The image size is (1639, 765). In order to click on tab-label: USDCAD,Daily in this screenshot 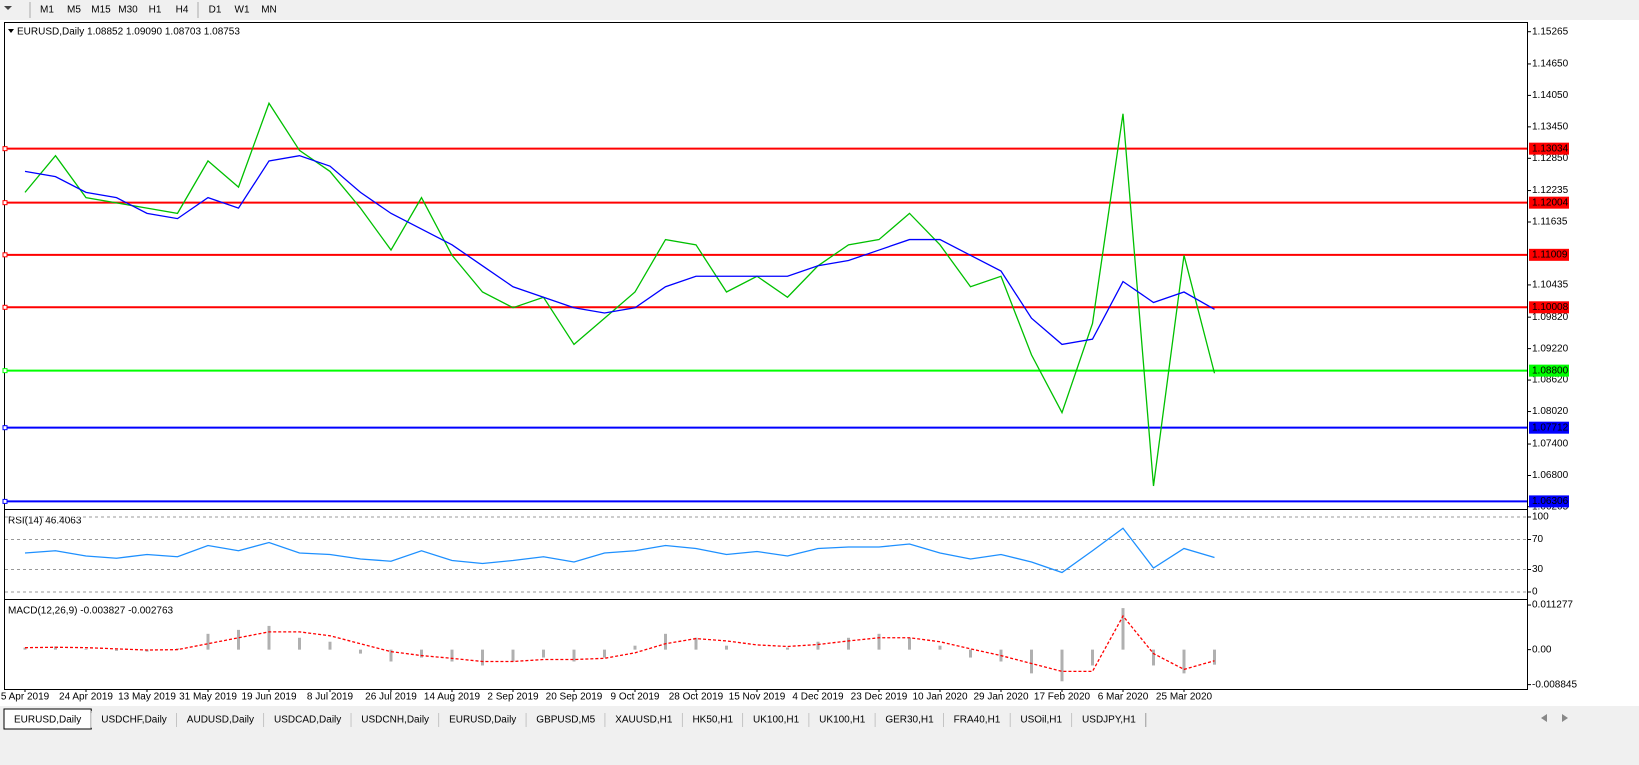, I will do `click(307, 720)`.